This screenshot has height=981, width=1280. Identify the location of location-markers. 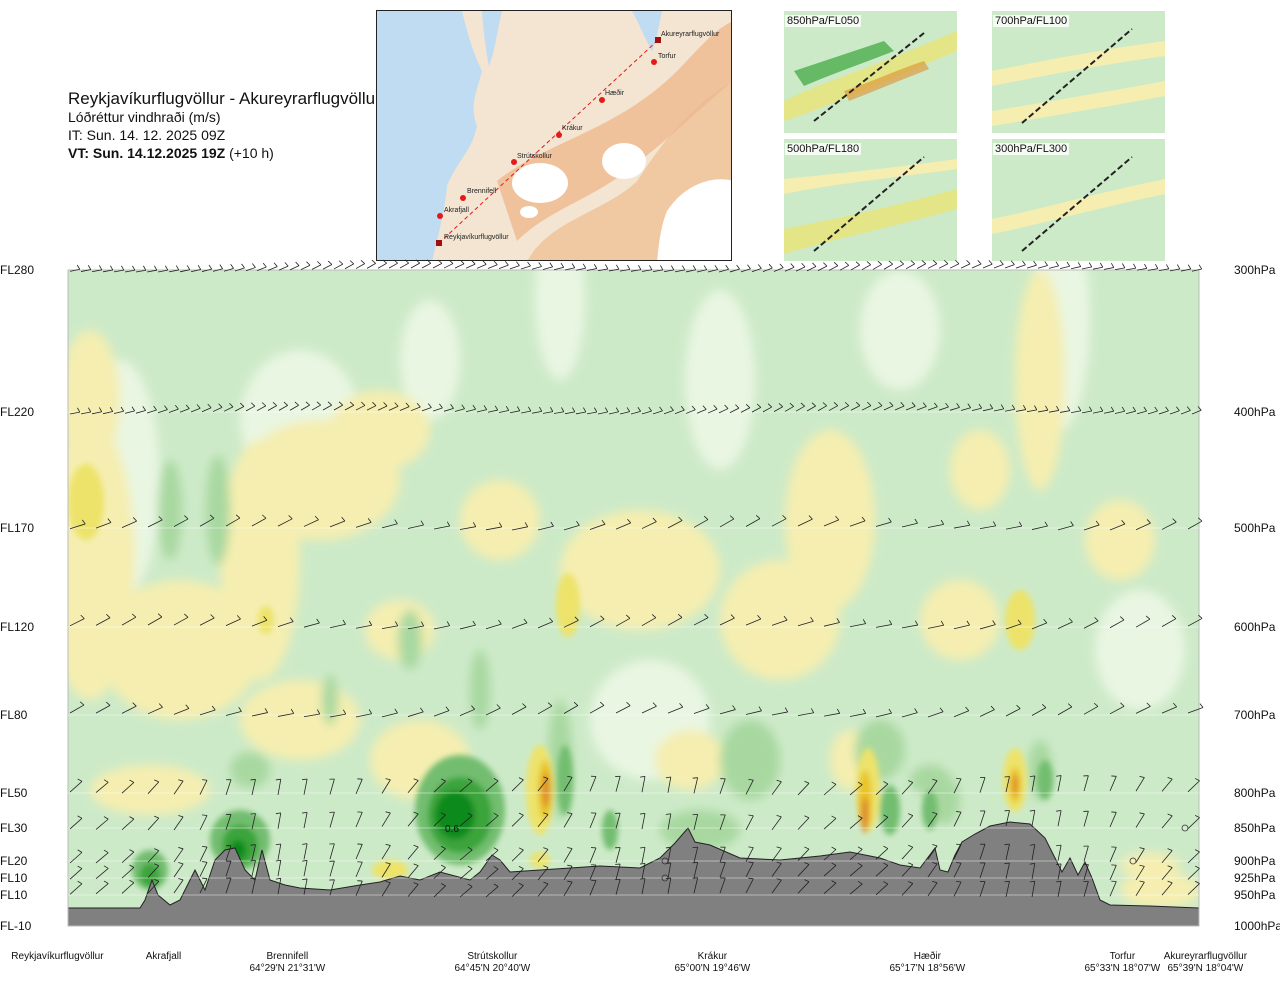
(925, 853).